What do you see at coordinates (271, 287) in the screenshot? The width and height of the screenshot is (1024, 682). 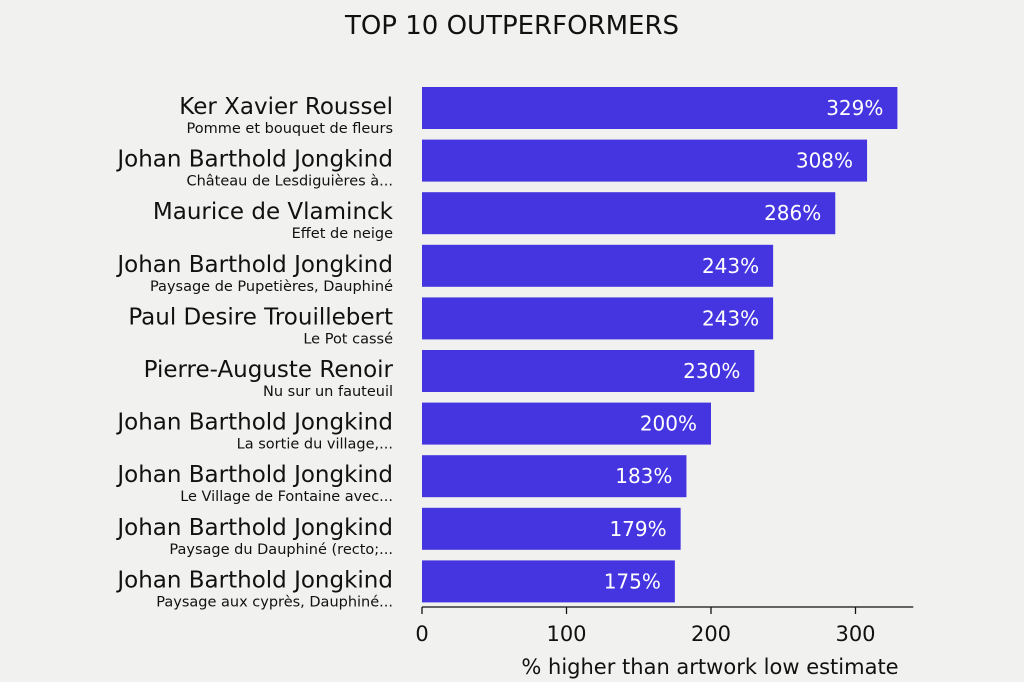 I see `category-work-label-4: Paysage de Pupetières, Dauphiné` at bounding box center [271, 287].